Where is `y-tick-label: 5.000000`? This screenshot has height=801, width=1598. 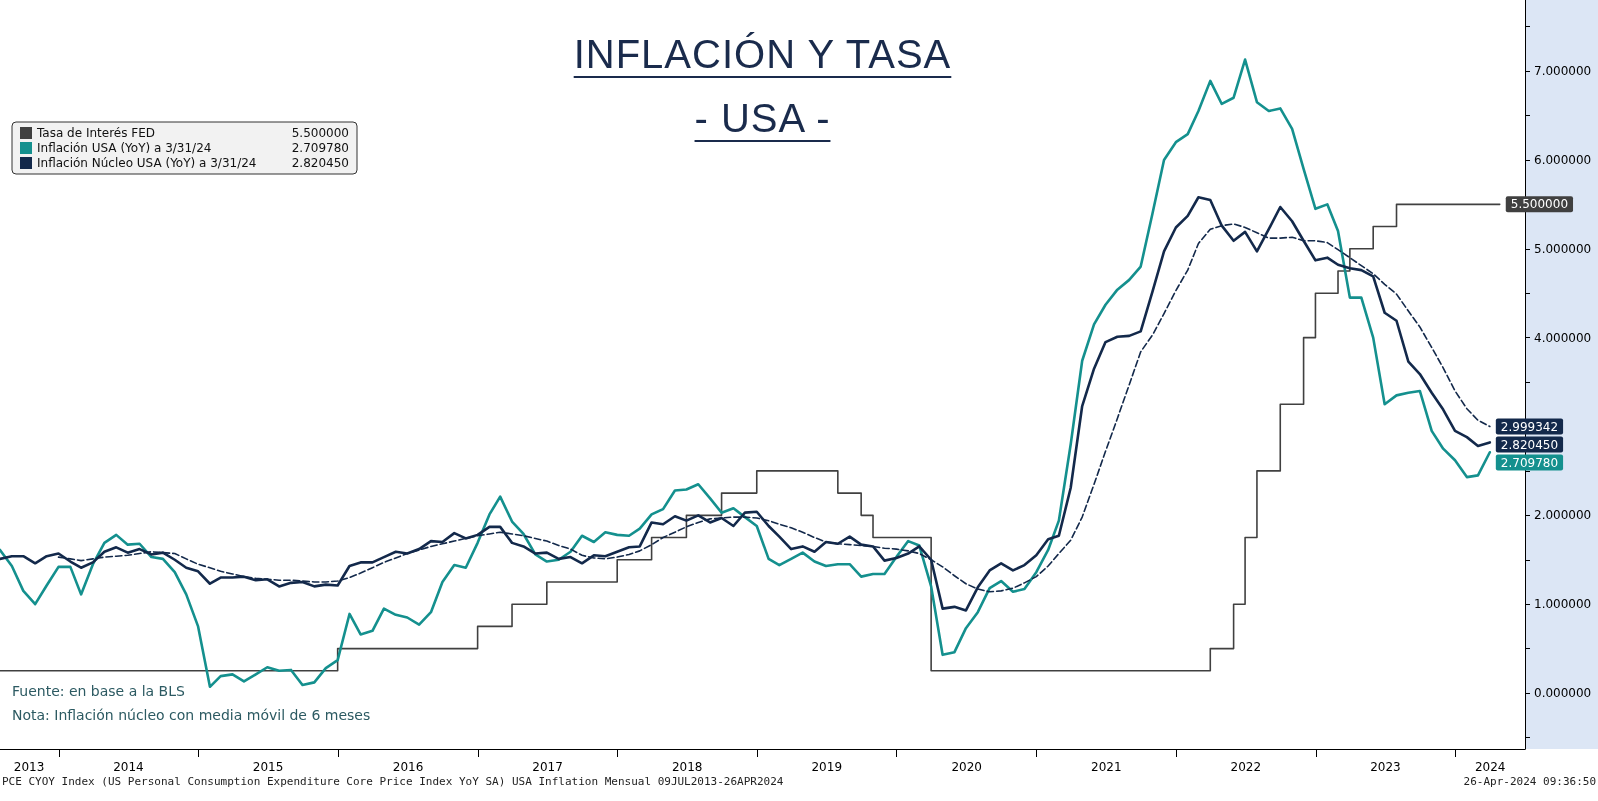
y-tick-label: 5.000000 is located at coordinates (1563, 248).